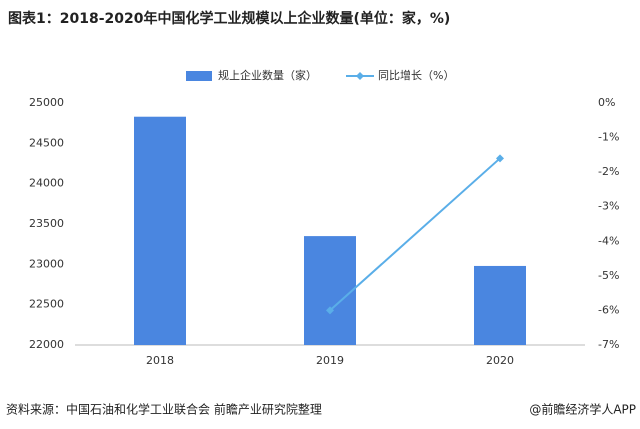 The height and width of the screenshot is (429, 640). I want to click on y2-tick-label: -7%, so click(608, 344).